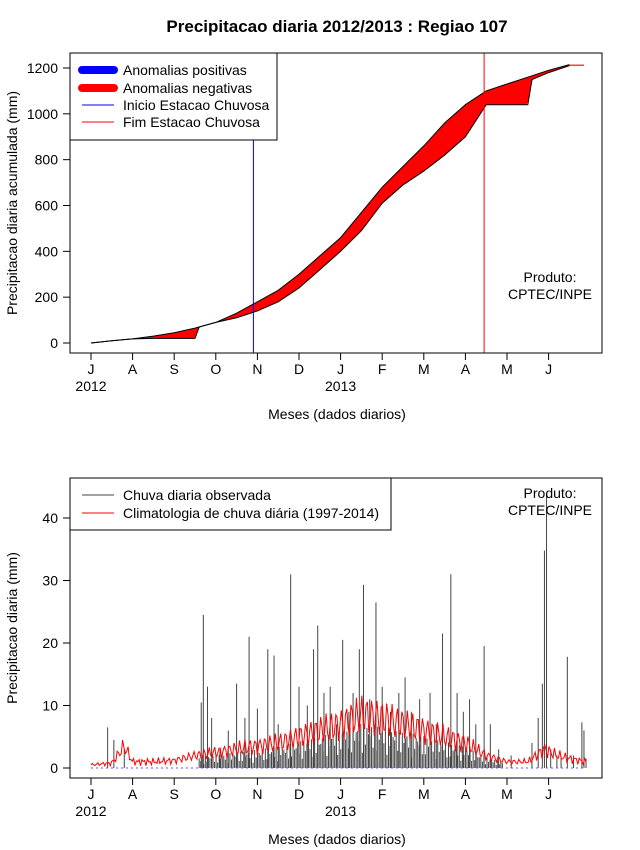 Image resolution: width=640 pixels, height=850 pixels. I want to click on y-tick-label: 1000, so click(42, 114).